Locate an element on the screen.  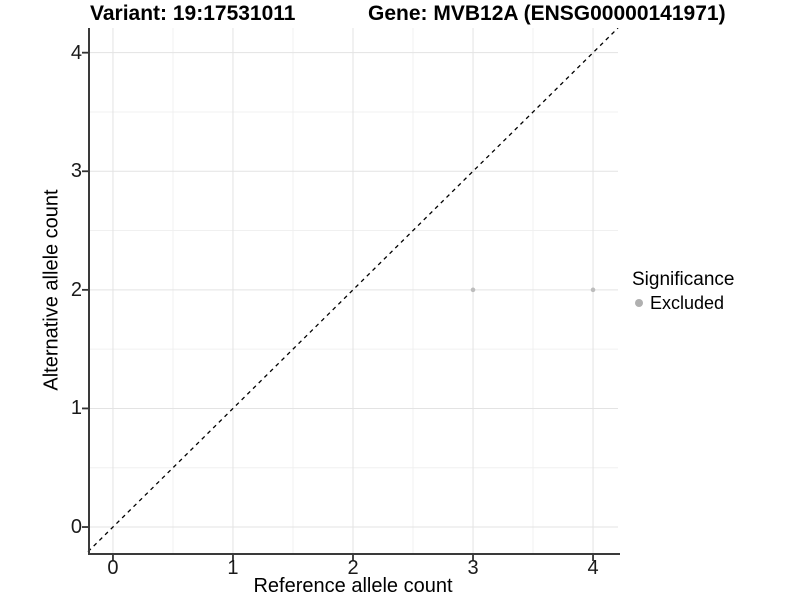
x-tick-label: 1 is located at coordinates (233, 568).